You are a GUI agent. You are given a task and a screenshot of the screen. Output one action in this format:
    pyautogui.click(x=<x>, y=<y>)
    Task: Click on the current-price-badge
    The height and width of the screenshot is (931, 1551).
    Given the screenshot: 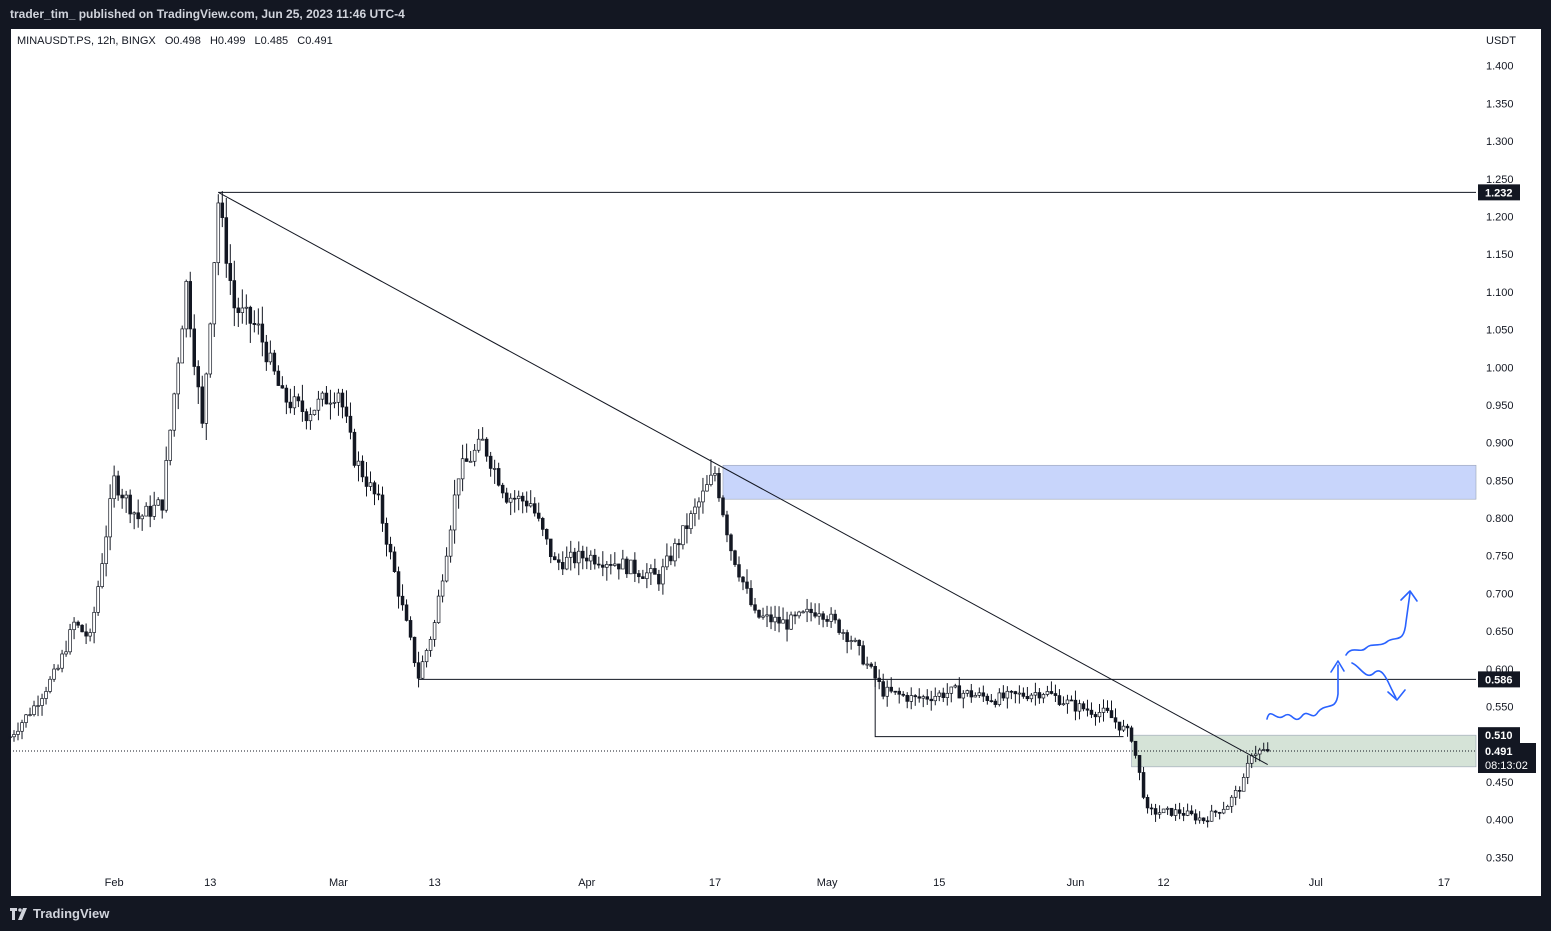 What is the action you would take?
    pyautogui.click(x=1507, y=758)
    